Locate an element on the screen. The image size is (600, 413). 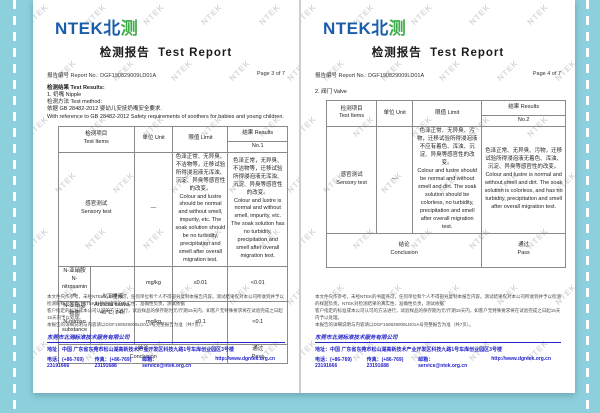
cell-nitrosamine-name: N-亚硝胺 N-nitrosamine is located at coordinates (74, 284).